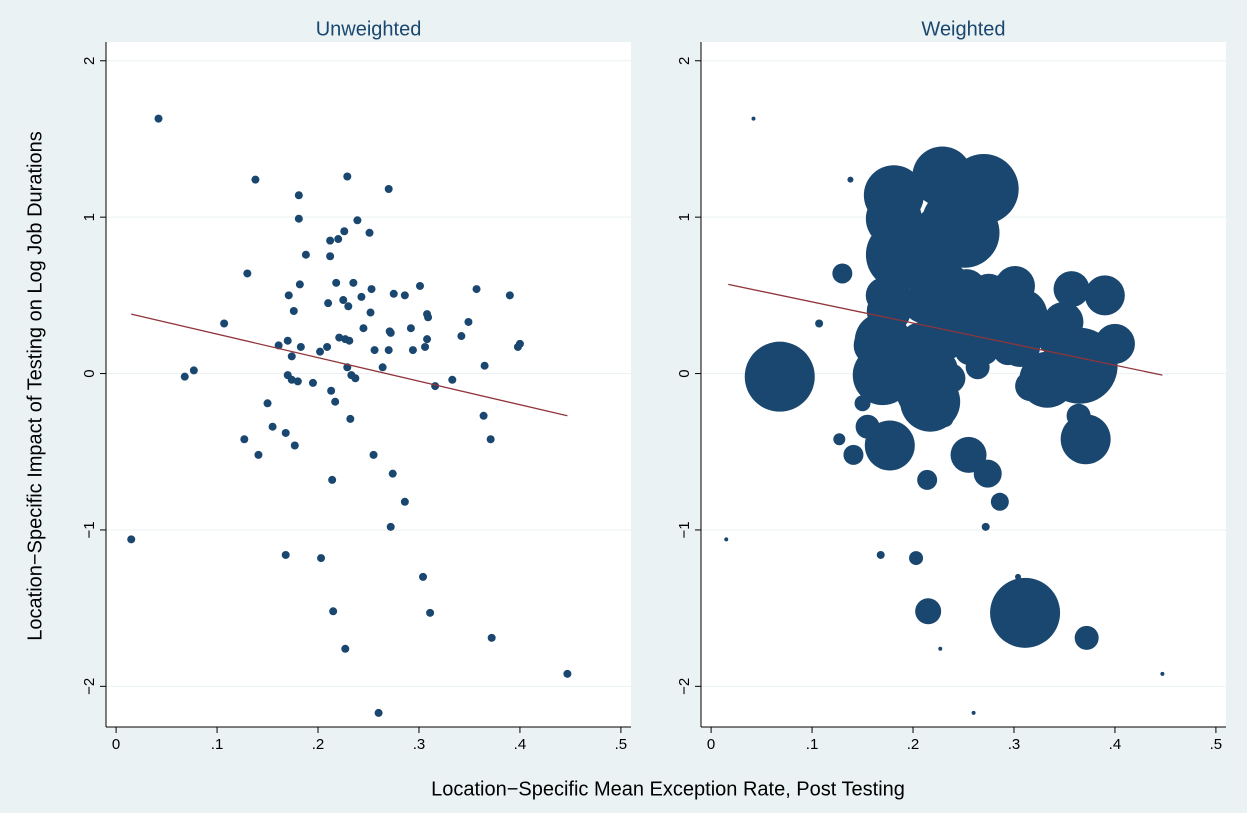  I want to click on panel-title: Weighted, so click(963, 29).